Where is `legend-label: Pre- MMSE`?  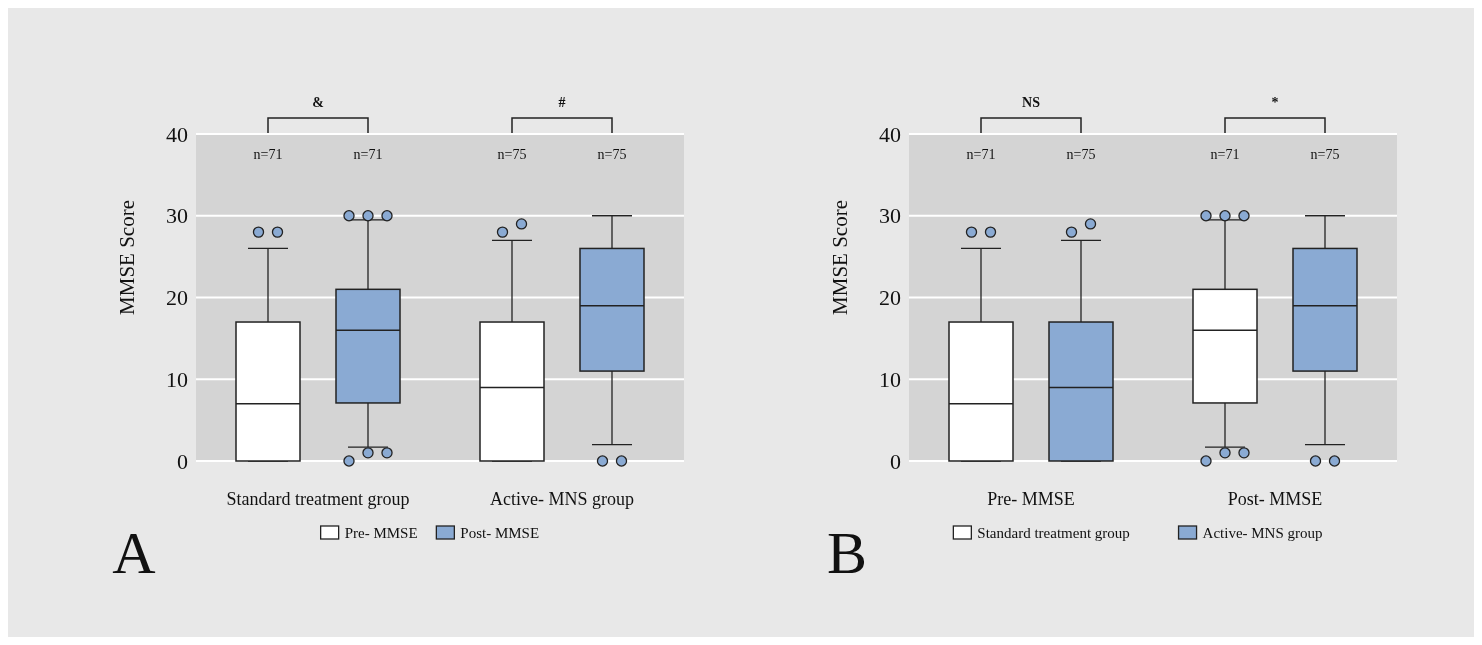
legend-label: Pre- MMSE is located at coordinates (381, 533).